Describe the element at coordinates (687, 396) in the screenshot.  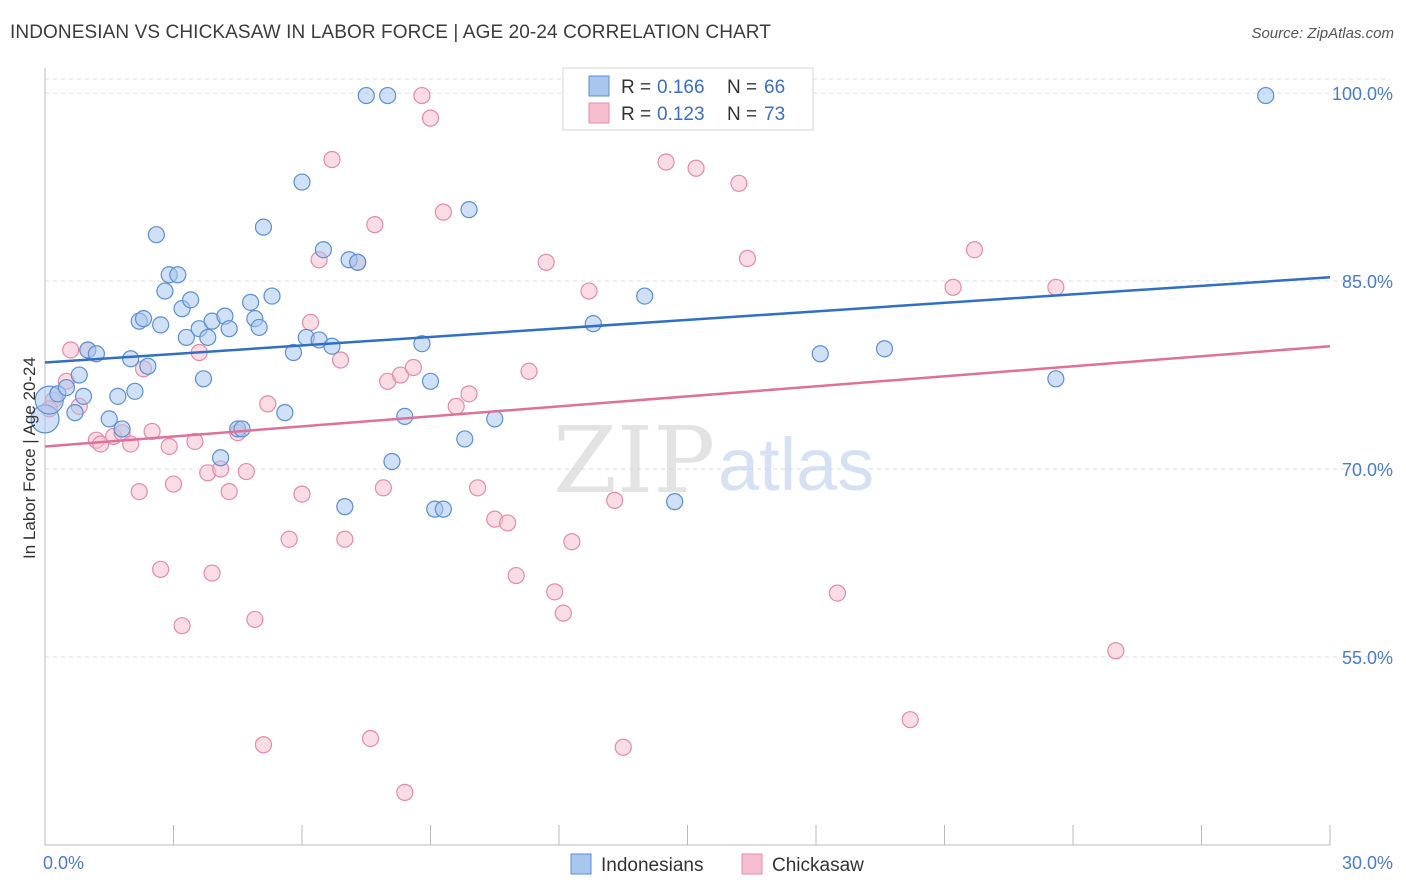
I see `chickasaw-trend-line` at that location.